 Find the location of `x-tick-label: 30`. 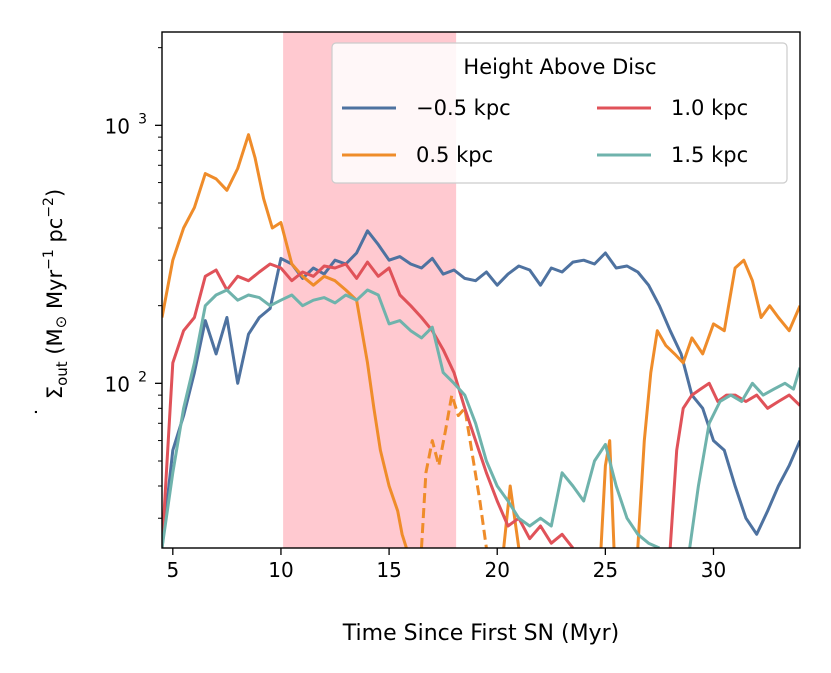

x-tick-label: 30 is located at coordinates (713, 570).